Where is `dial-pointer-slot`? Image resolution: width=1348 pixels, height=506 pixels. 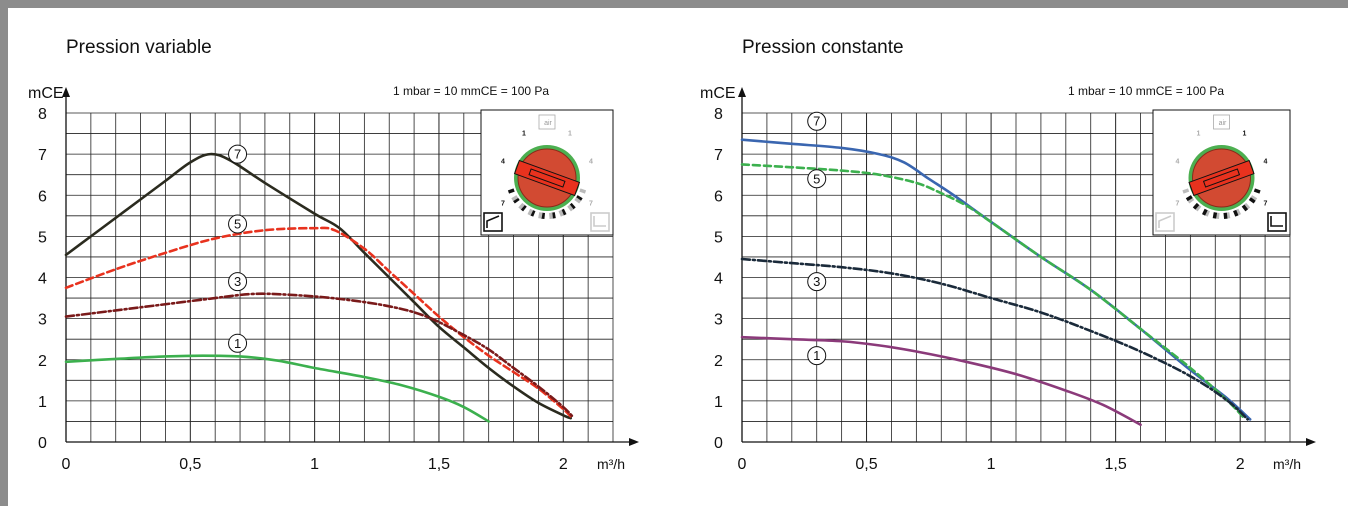
dial-pointer-slot is located at coordinates (547, 178).